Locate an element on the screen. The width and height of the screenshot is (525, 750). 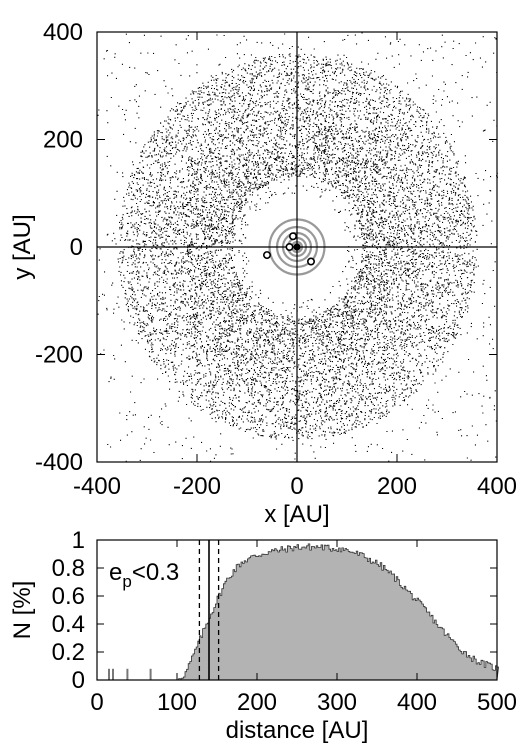
hist-xtick-label-4: 400 is located at coordinates (417, 702).